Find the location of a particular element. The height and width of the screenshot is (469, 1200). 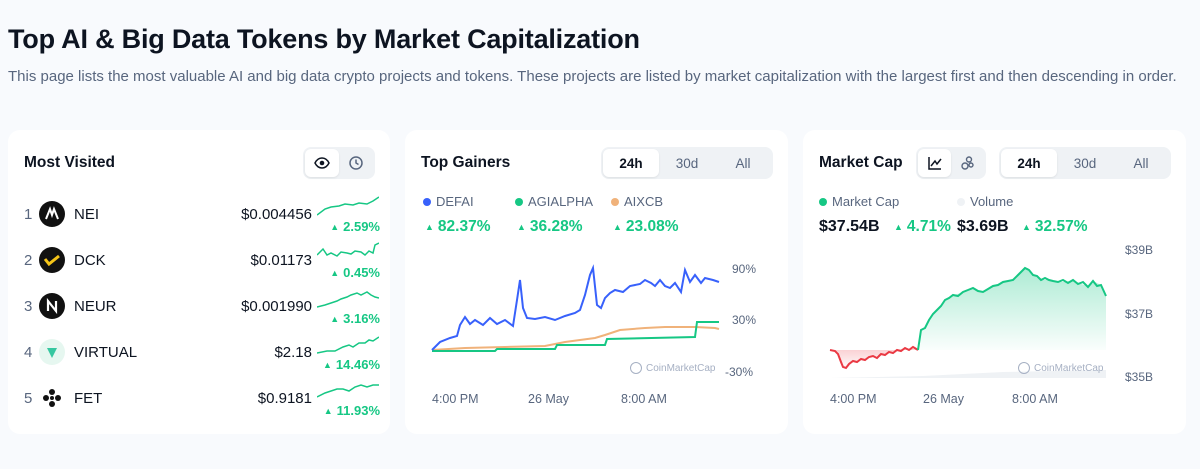

chart-type-toggle is located at coordinates (951, 163).